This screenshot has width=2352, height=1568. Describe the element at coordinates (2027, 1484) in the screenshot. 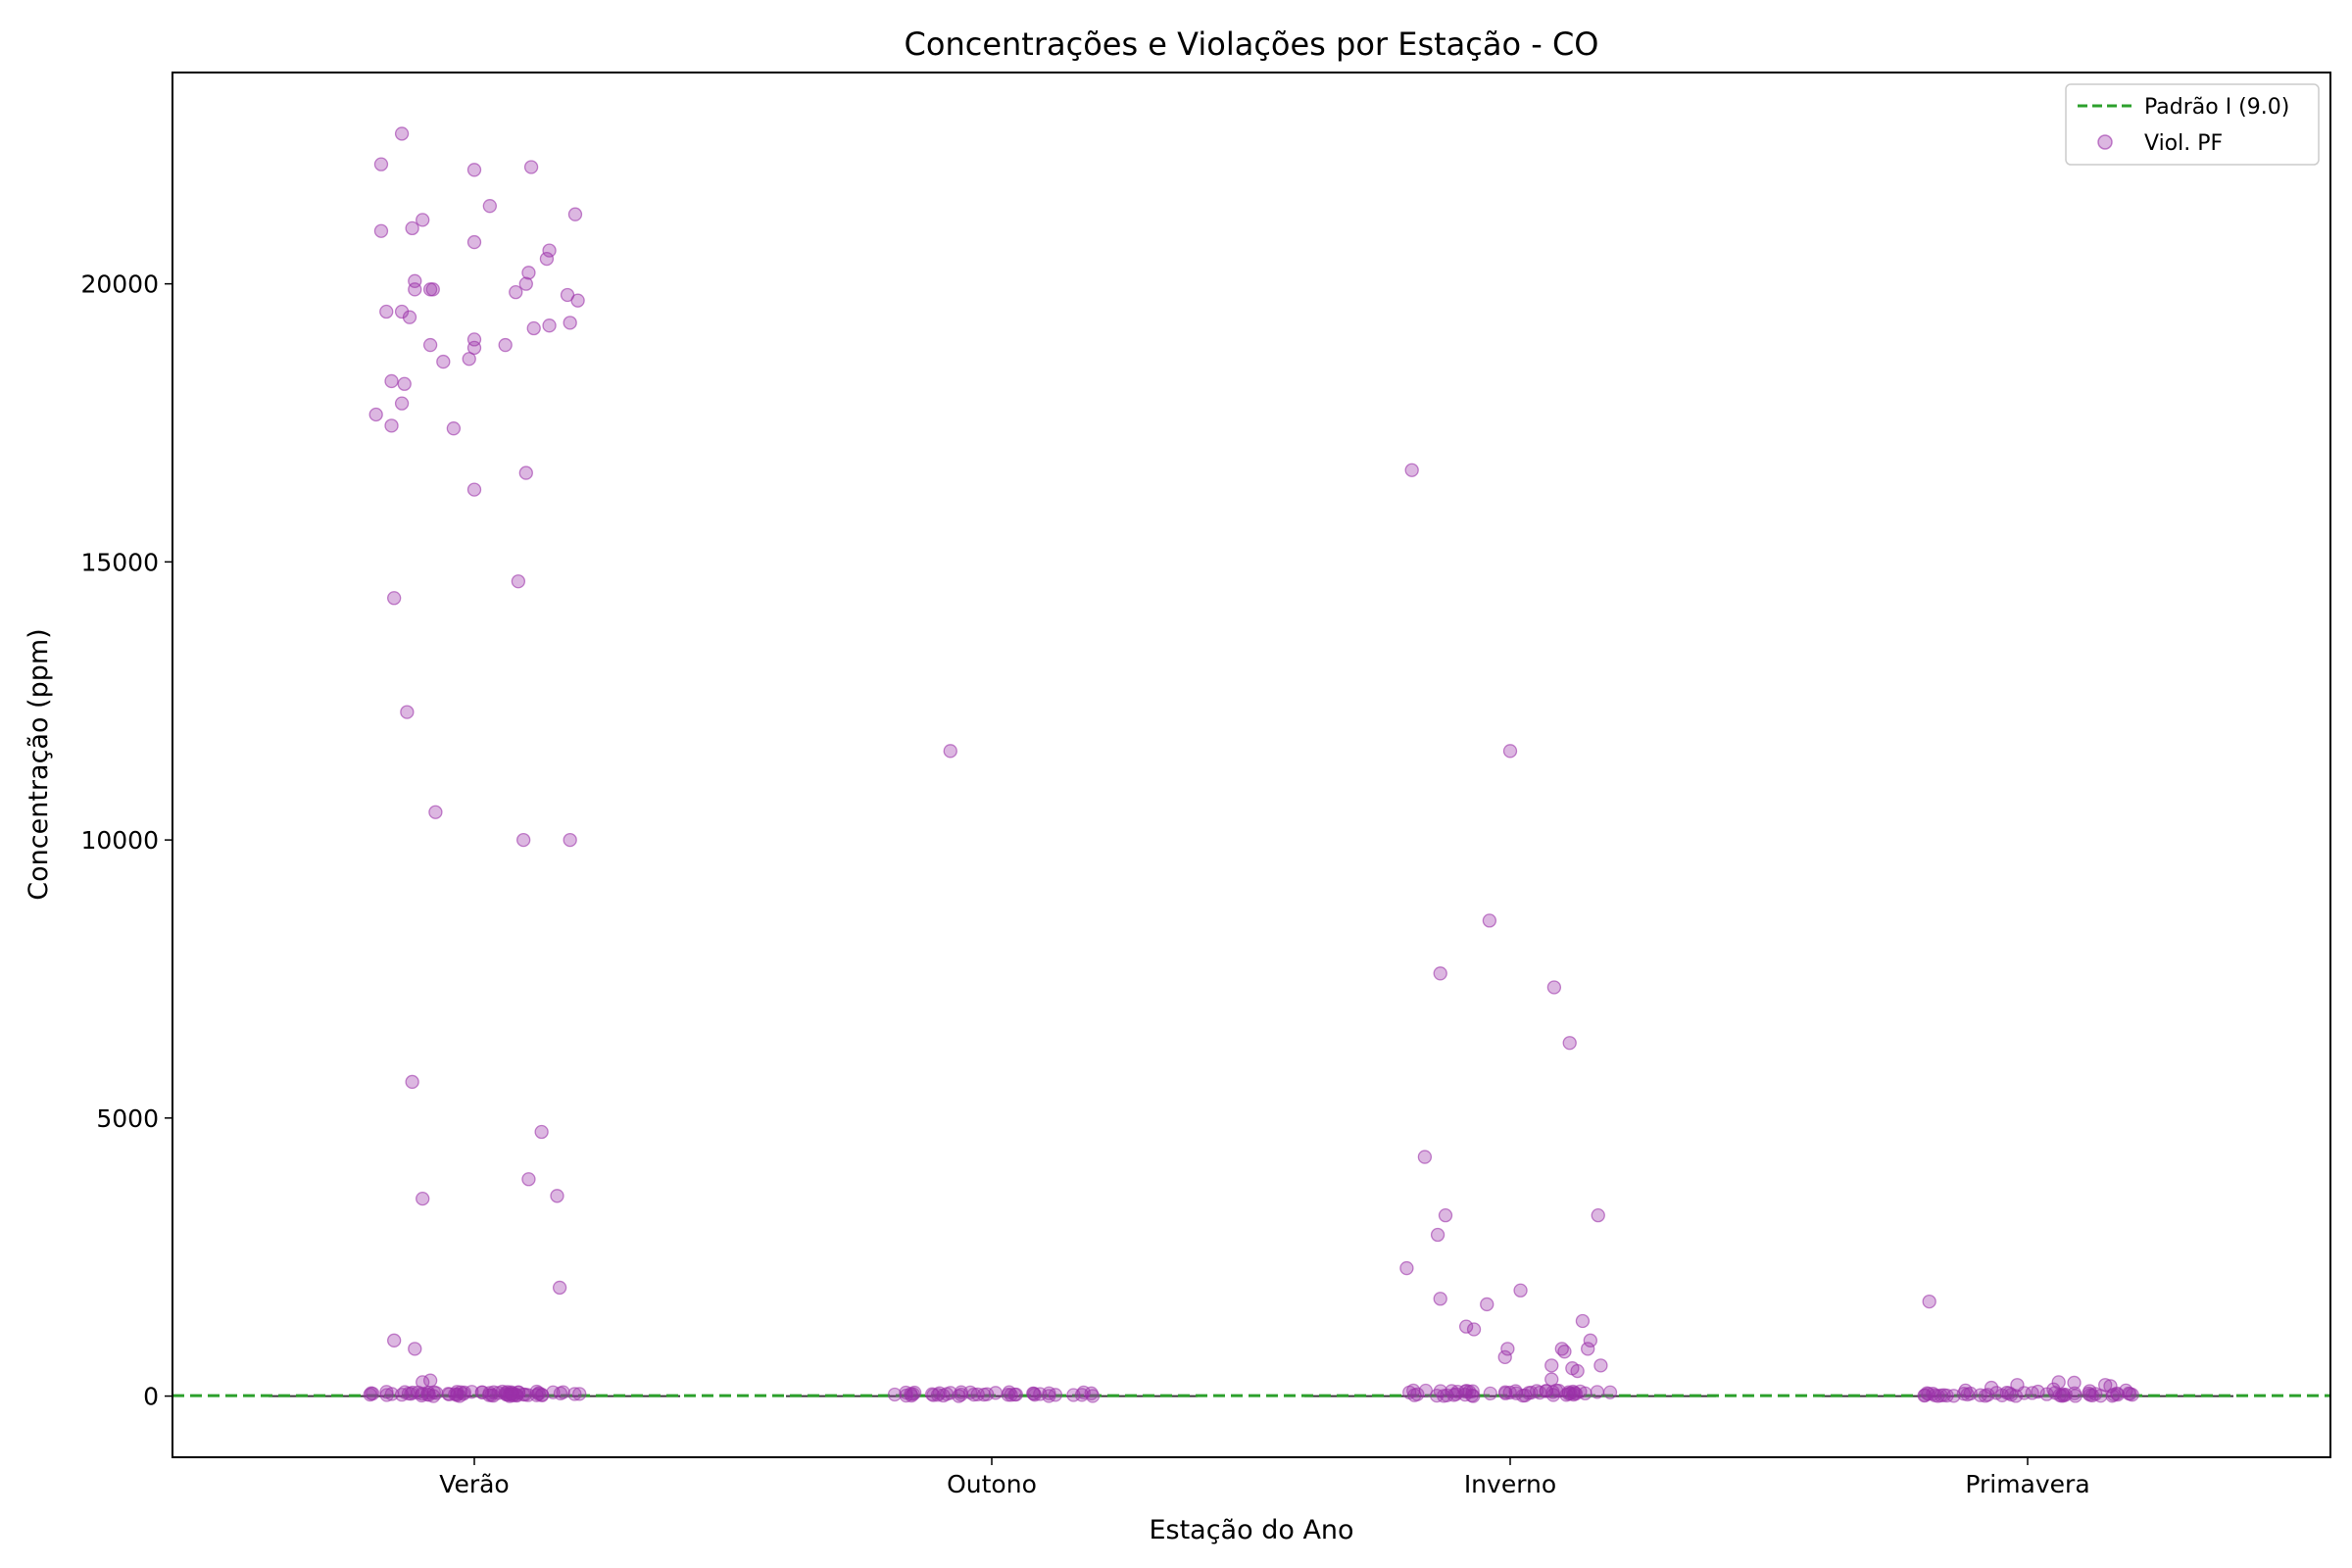

I see `x-tick-label: Primavera` at that location.